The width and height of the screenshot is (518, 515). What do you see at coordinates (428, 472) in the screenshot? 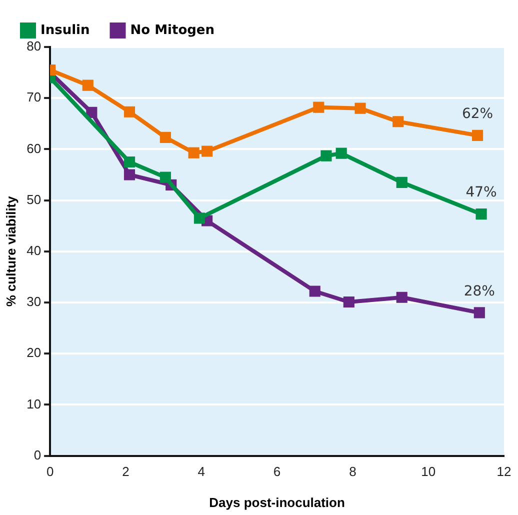
I see `x-tick-label: 10` at bounding box center [428, 472].